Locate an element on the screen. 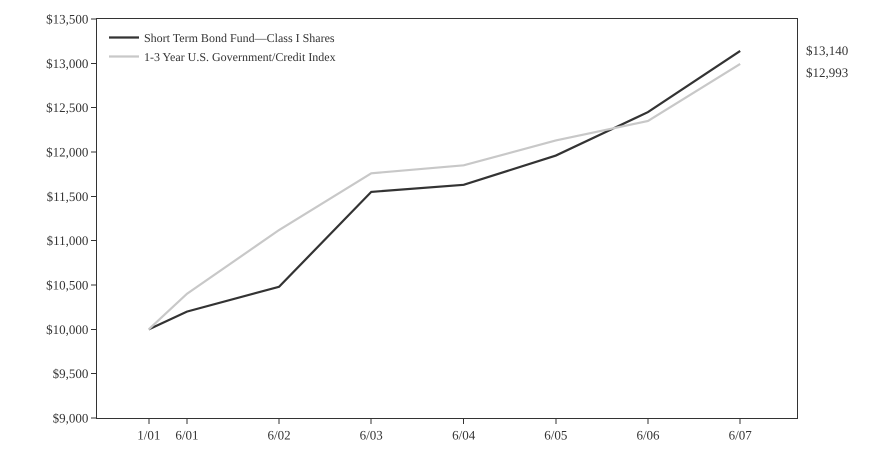 The width and height of the screenshot is (878, 458). y-tick-label: $10,000 is located at coordinates (67, 329).